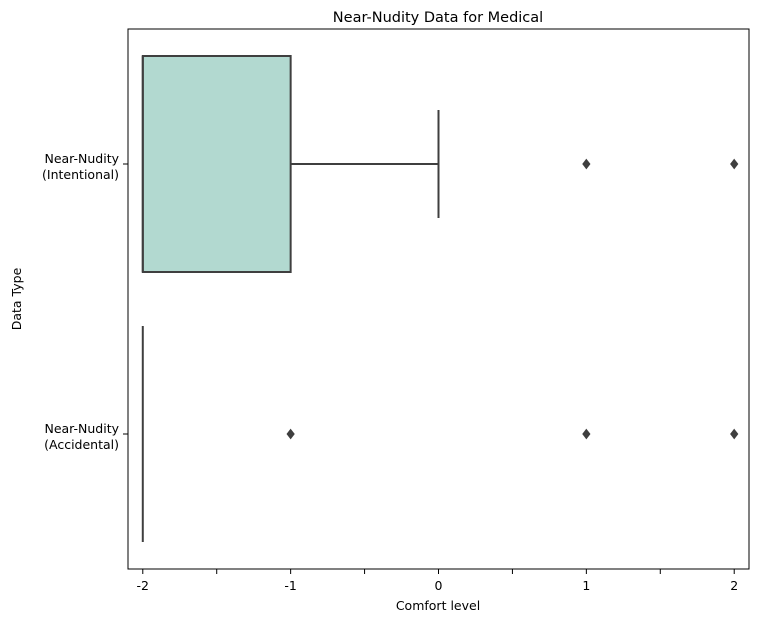 The image size is (759, 622). I want to click on x-axis-label: Comfort level, so click(438, 605).